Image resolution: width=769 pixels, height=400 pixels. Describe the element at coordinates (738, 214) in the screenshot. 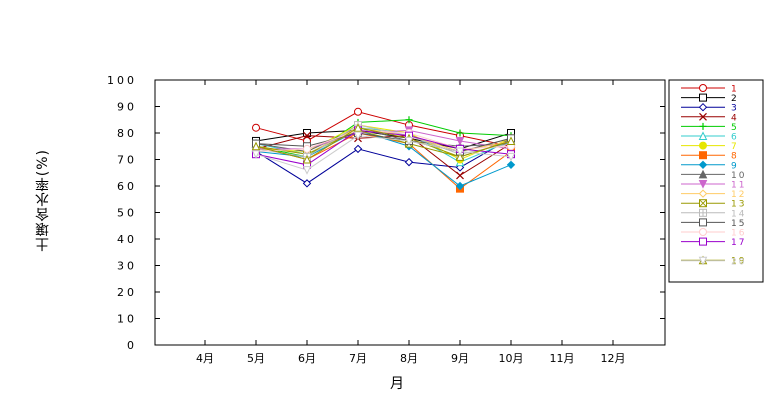

I see `legend-label-14: 14` at that location.